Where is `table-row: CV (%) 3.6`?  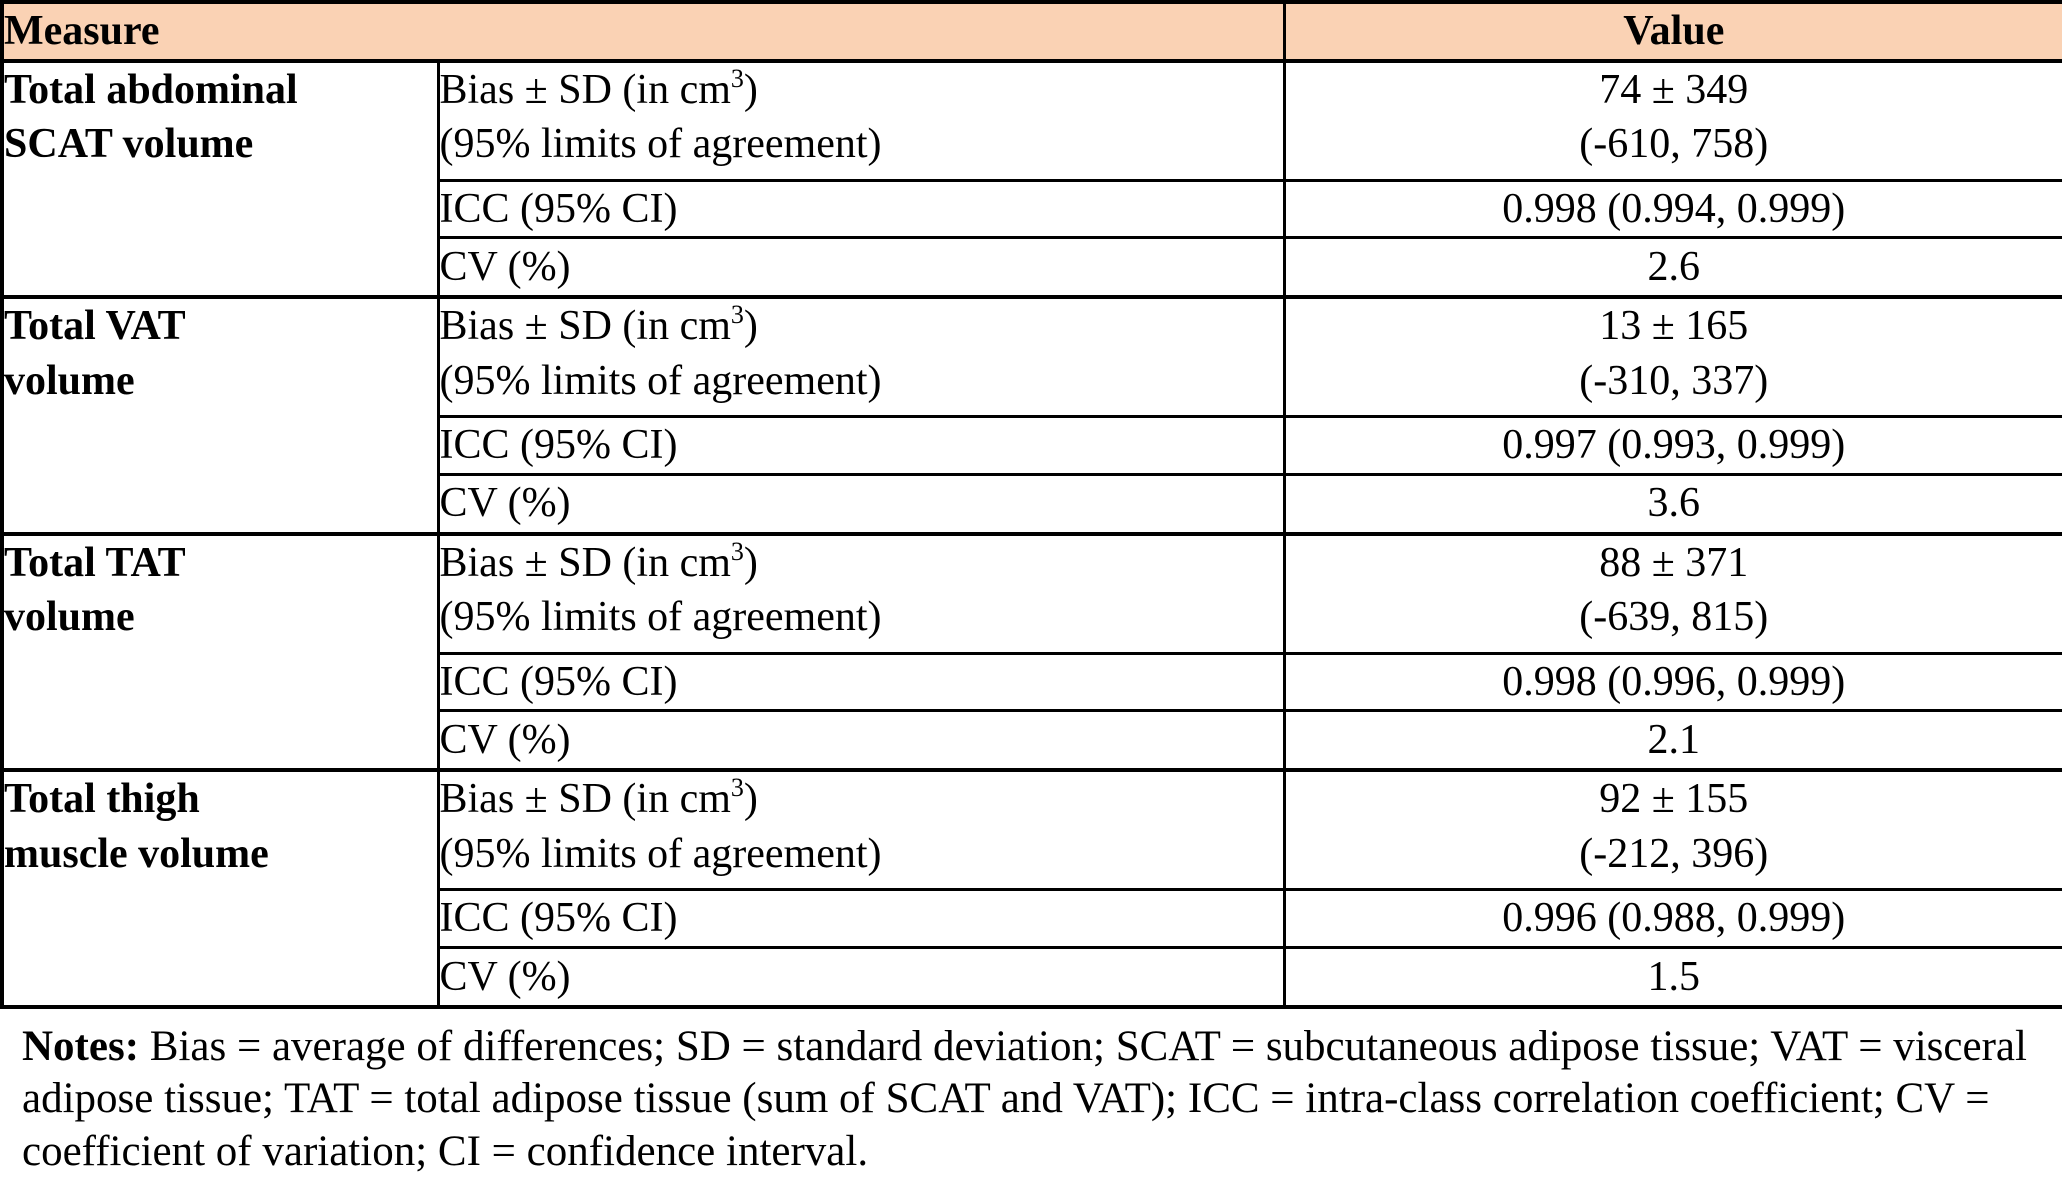
table-row: CV (%) 3.6 is located at coordinates (1032, 504).